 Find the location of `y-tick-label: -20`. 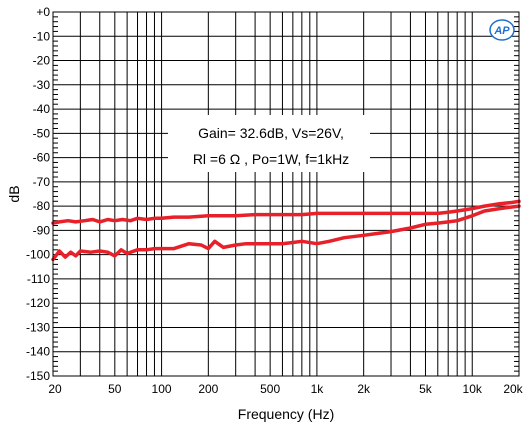

y-tick-label: -20 is located at coordinates (42, 61).